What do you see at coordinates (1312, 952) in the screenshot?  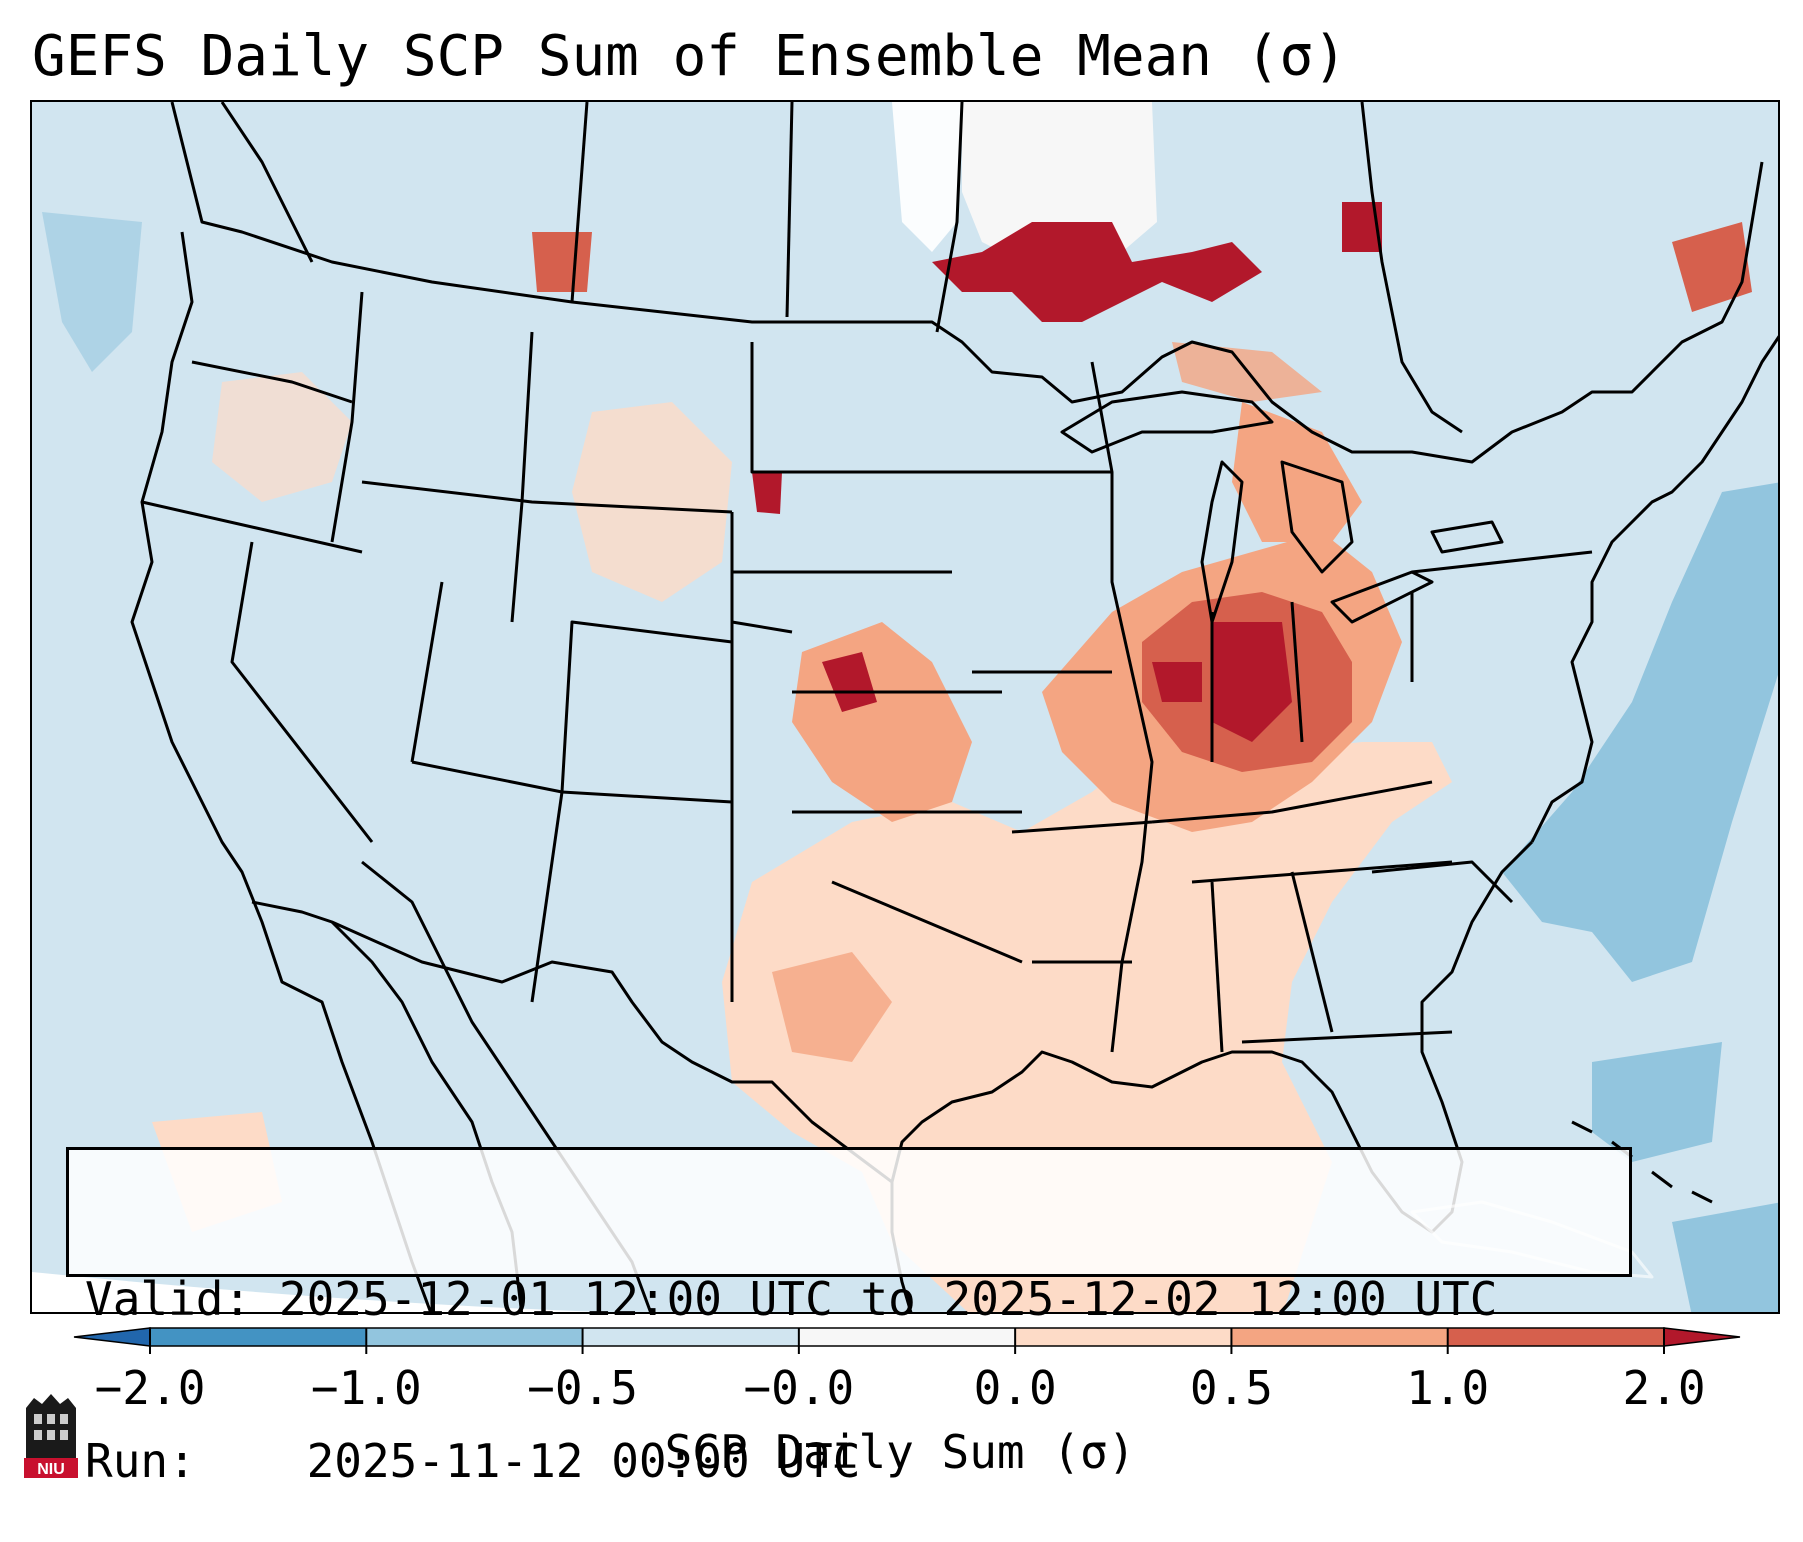 I see `state-al-ga` at bounding box center [1312, 952].